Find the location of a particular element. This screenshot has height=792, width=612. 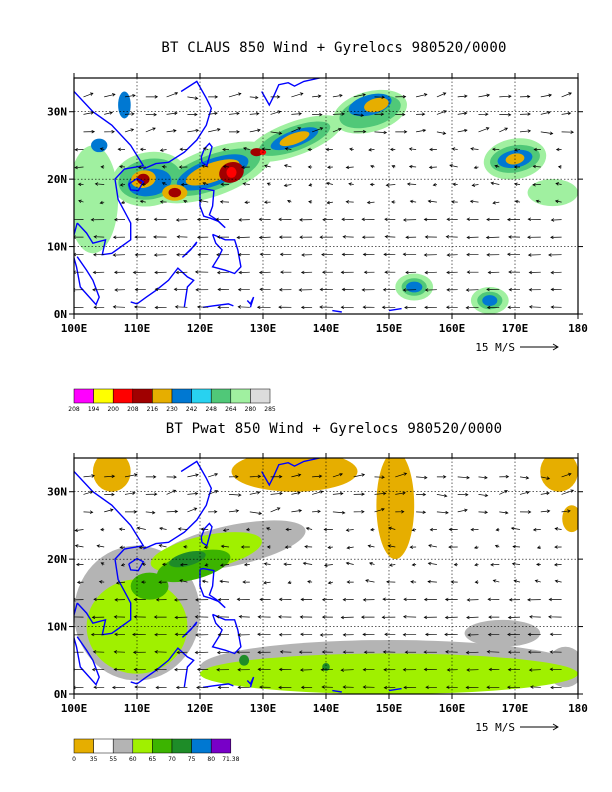

y-tick-label: 30N is located at coordinates (57, 492).